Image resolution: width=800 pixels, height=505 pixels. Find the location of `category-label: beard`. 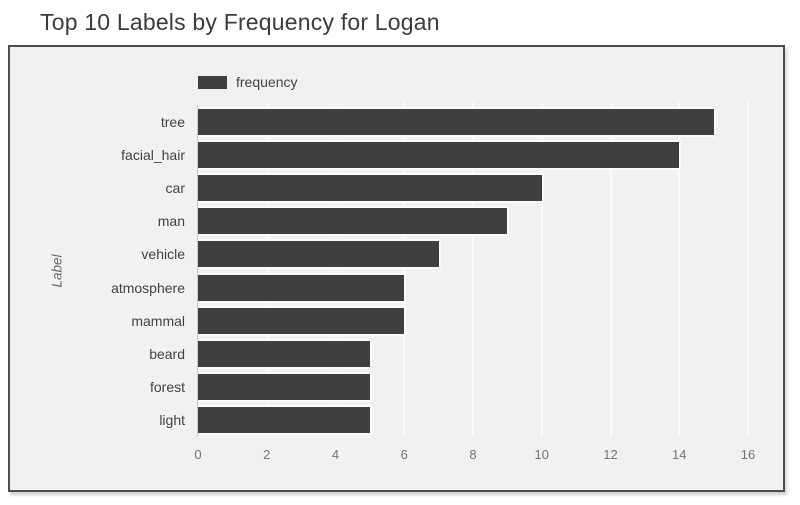

category-label: beard is located at coordinates (167, 353).